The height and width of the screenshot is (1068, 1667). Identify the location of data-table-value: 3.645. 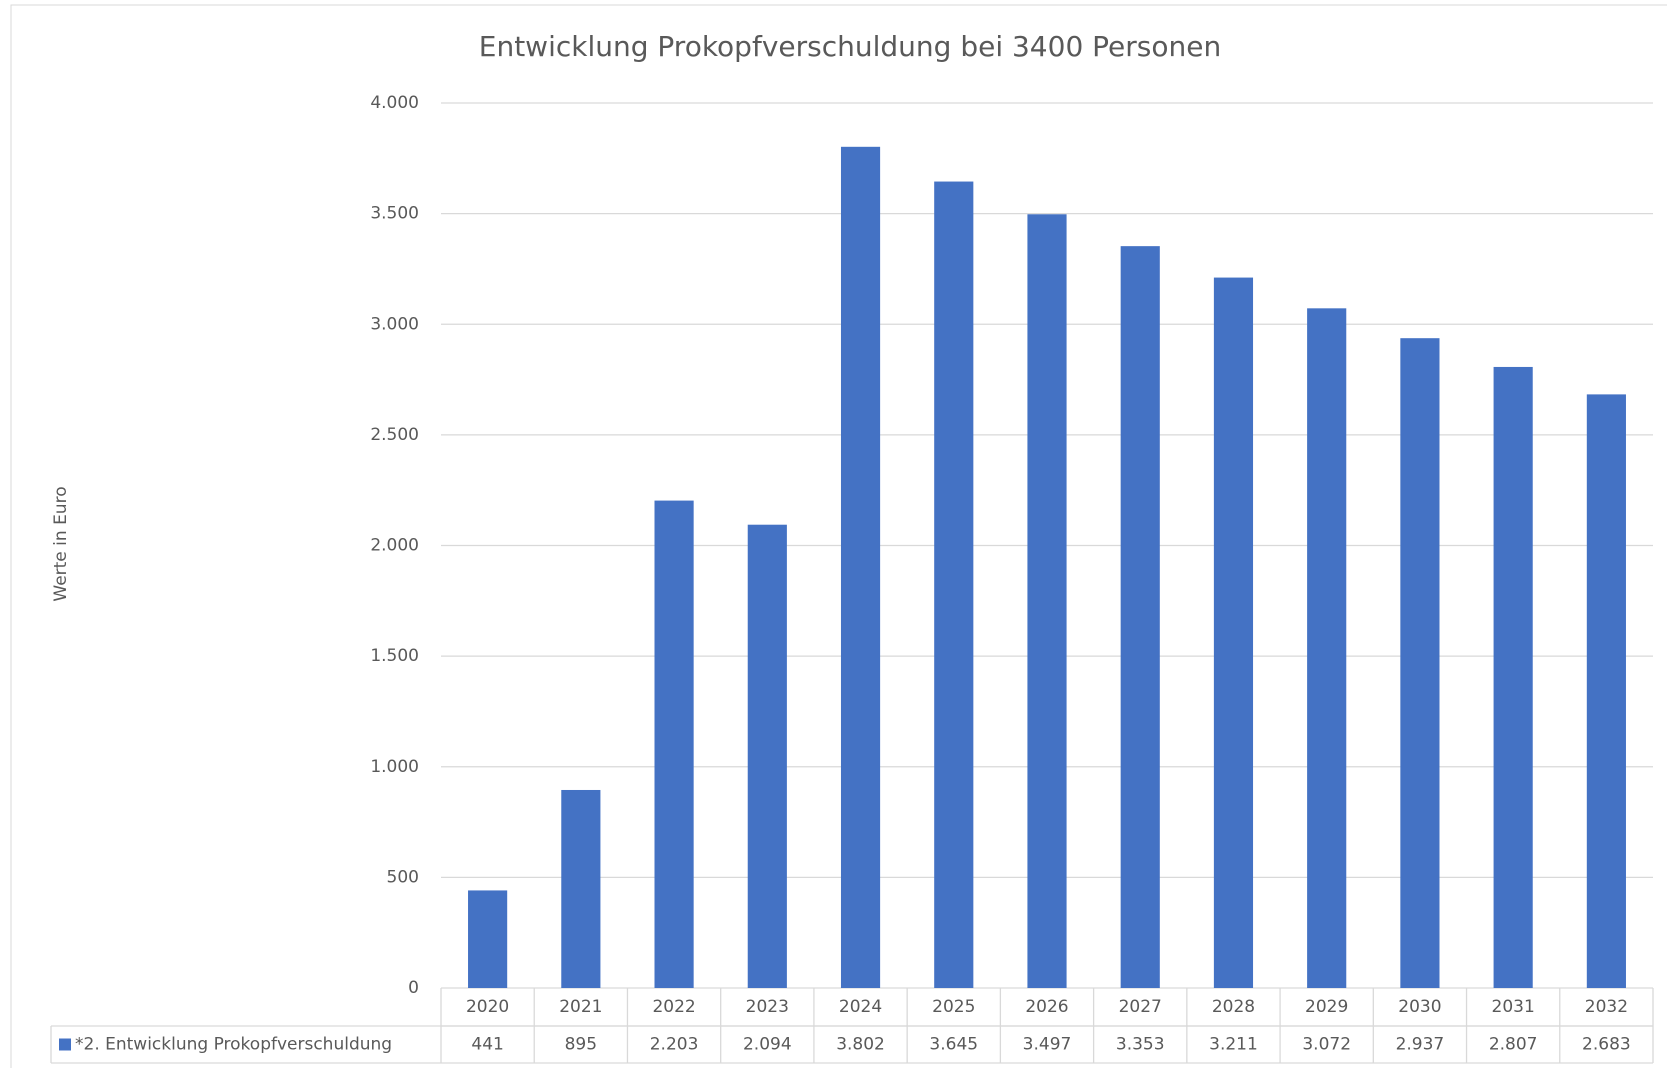
(953, 1045).